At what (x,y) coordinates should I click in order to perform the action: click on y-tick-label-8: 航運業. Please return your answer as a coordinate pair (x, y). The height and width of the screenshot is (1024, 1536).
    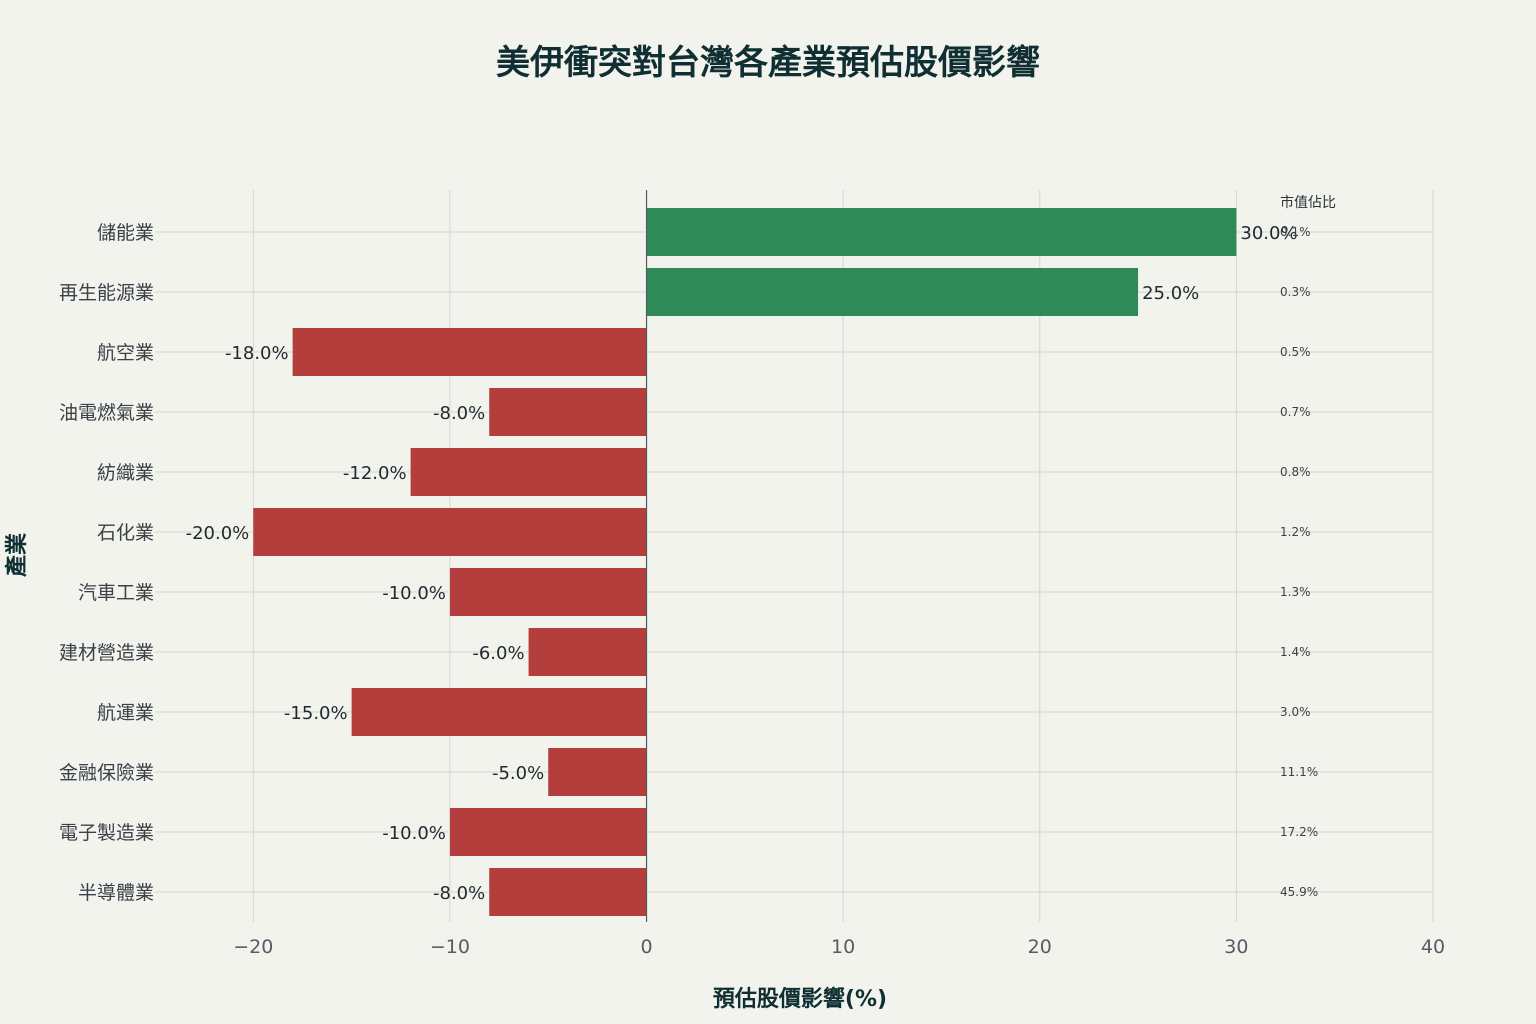
    Looking at the image, I should click on (125, 713).